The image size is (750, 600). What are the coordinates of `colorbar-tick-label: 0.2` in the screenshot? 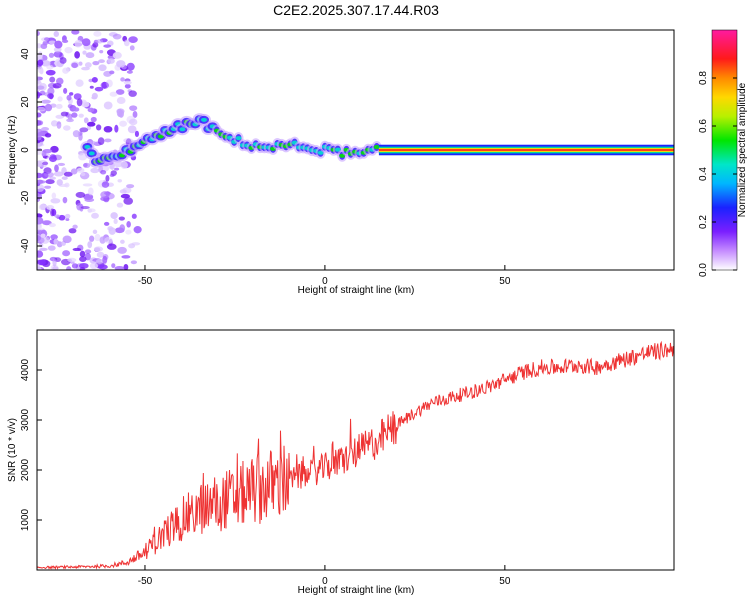 It's located at (703, 222).